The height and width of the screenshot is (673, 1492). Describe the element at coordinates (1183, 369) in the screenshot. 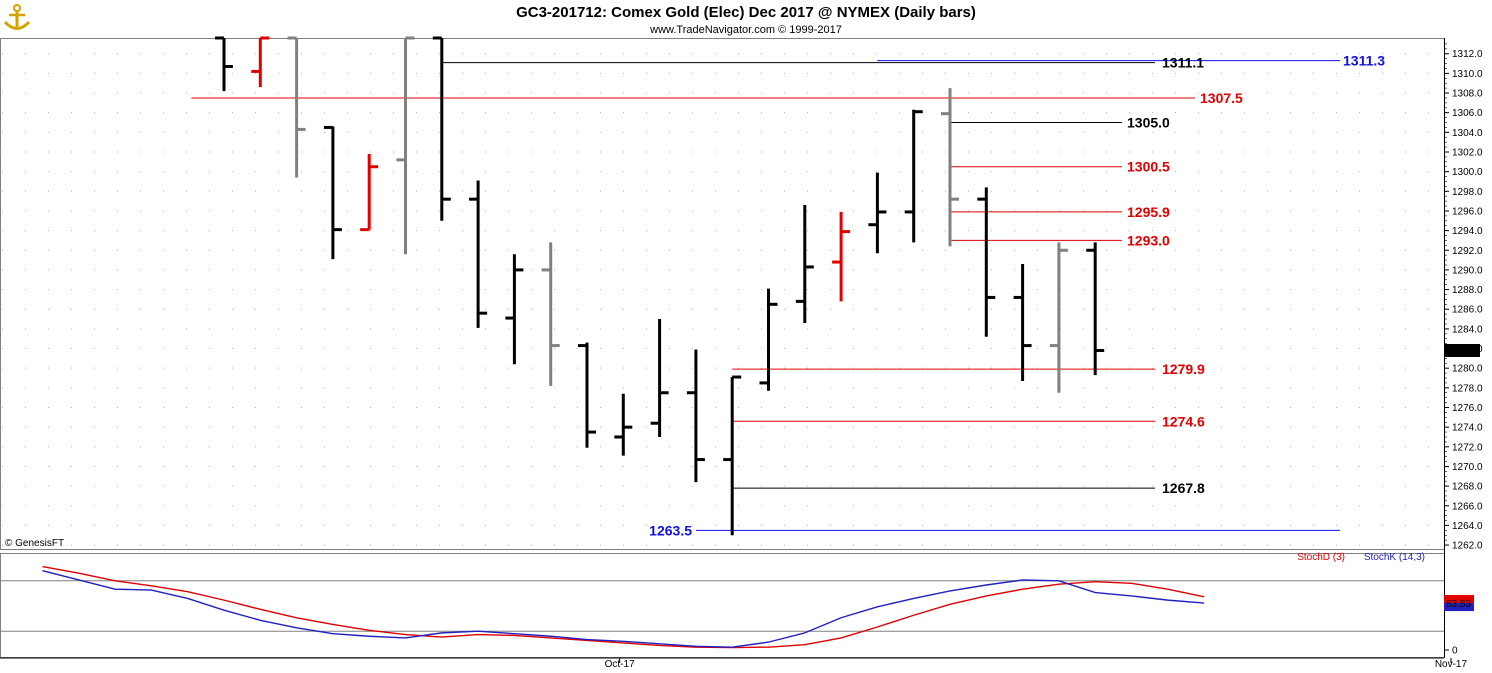

I see `level-label: 1279.9` at that location.